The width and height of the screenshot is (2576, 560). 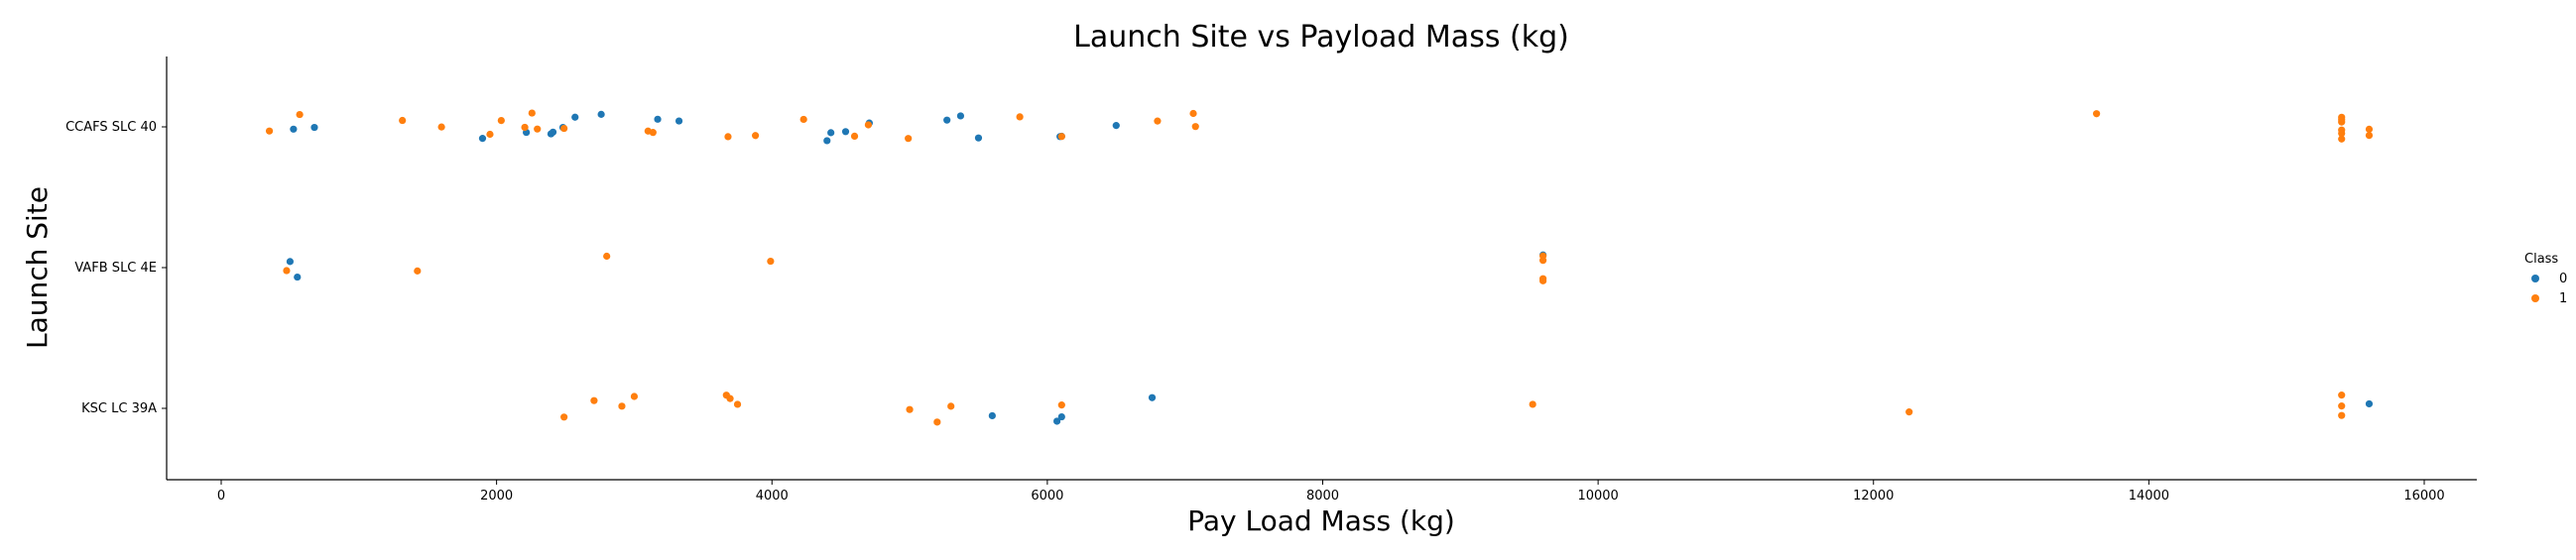 What do you see at coordinates (1047, 496) in the screenshot?
I see `x-tick-label: 6000` at bounding box center [1047, 496].